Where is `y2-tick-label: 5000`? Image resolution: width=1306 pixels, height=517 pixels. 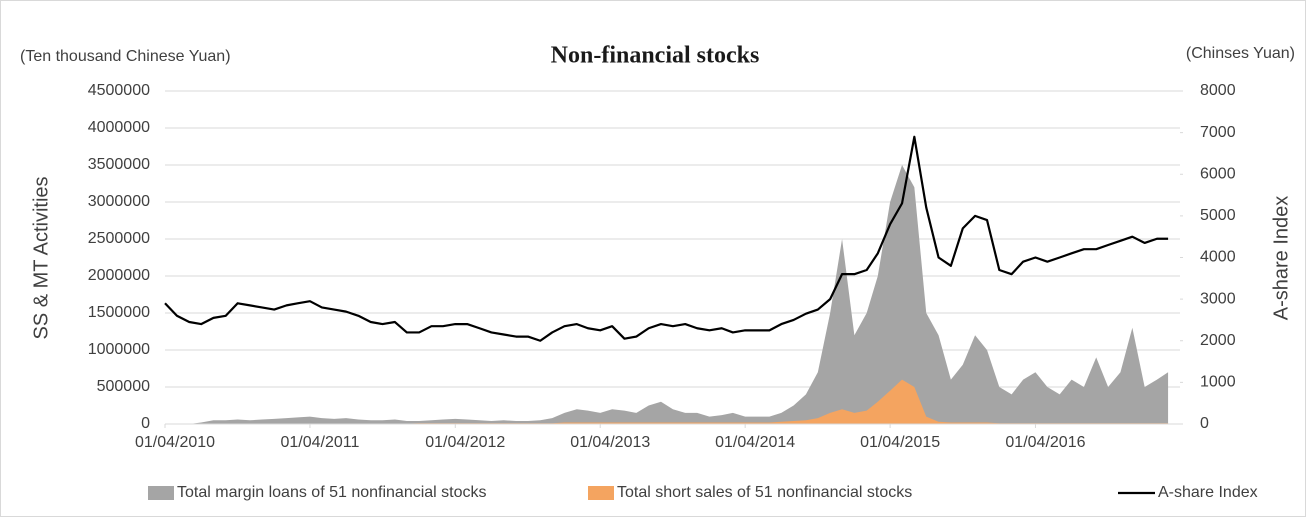
y2-tick-label: 5000 is located at coordinates (1218, 215).